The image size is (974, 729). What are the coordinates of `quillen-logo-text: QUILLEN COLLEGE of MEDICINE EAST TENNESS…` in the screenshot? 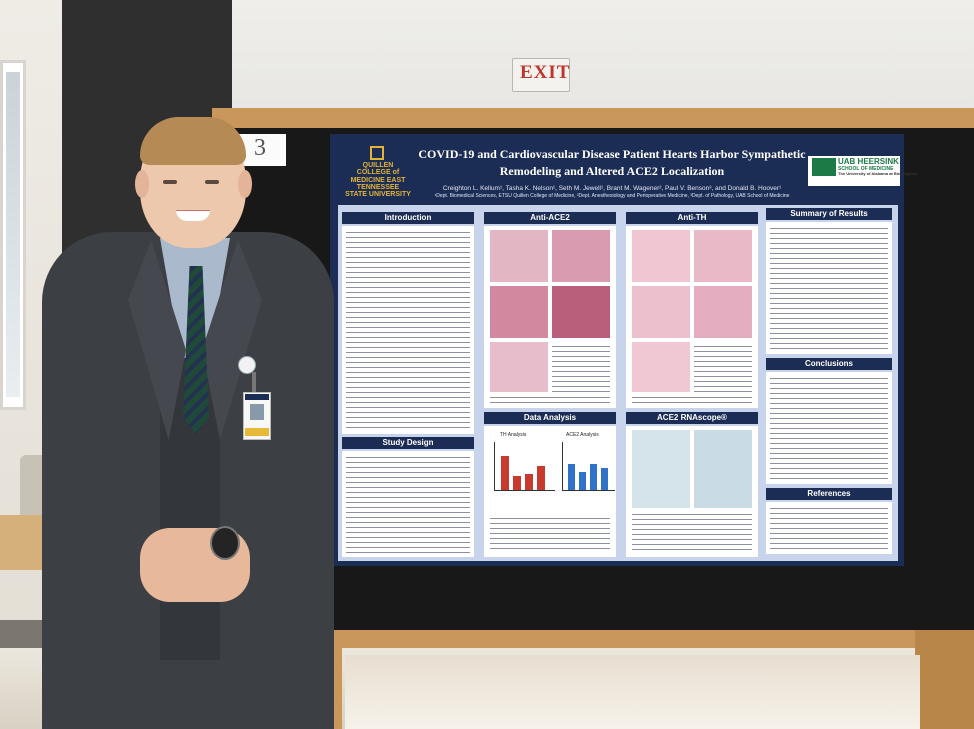 It's located at (378, 180).